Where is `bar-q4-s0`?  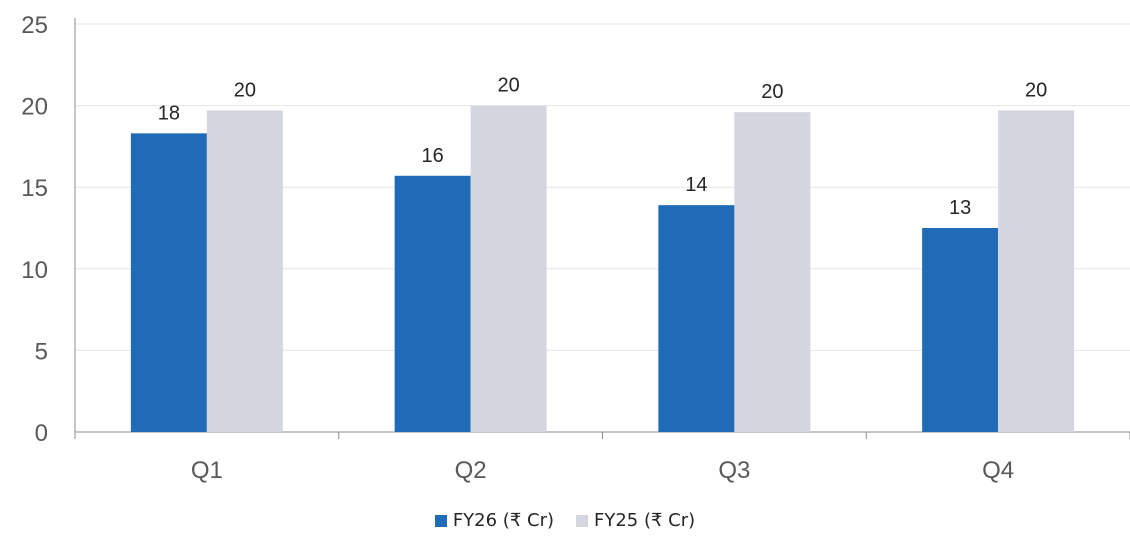
bar-q4-s0 is located at coordinates (960, 330).